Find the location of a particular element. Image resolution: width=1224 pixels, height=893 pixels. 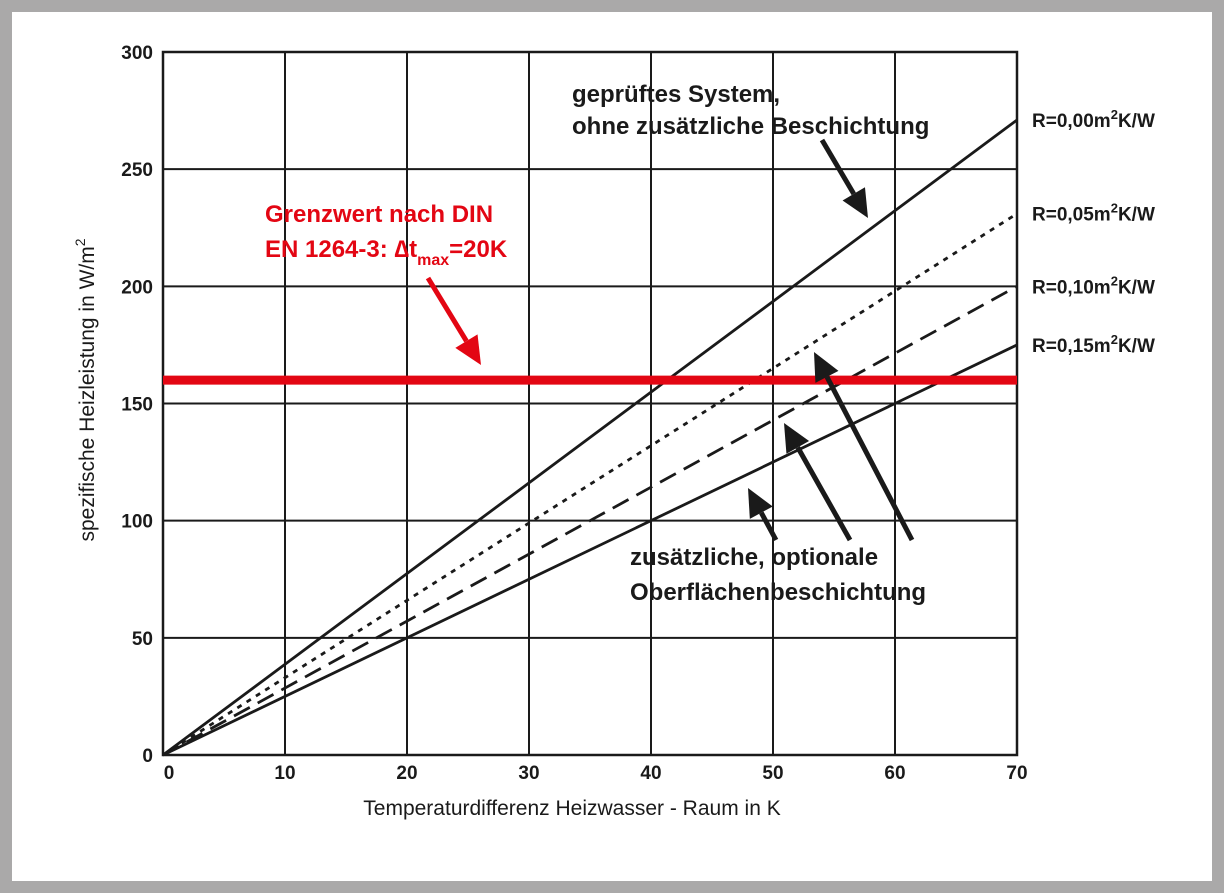

series-label-2: R=0,10m2K/W is located at coordinates (1093, 285).